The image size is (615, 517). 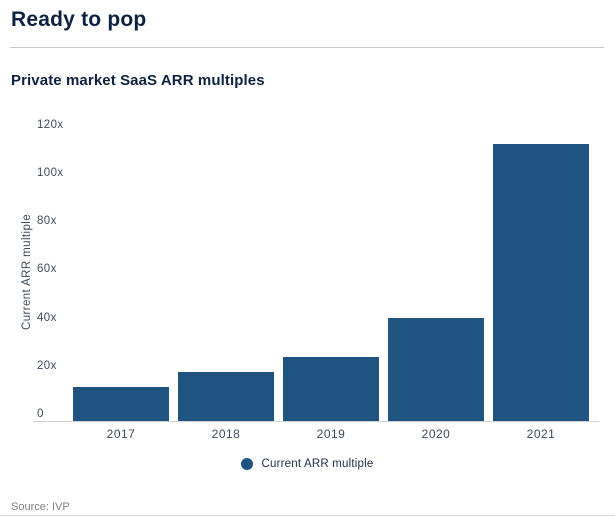 What do you see at coordinates (331, 434) in the screenshot?
I see `x-tick-label: 2019` at bounding box center [331, 434].